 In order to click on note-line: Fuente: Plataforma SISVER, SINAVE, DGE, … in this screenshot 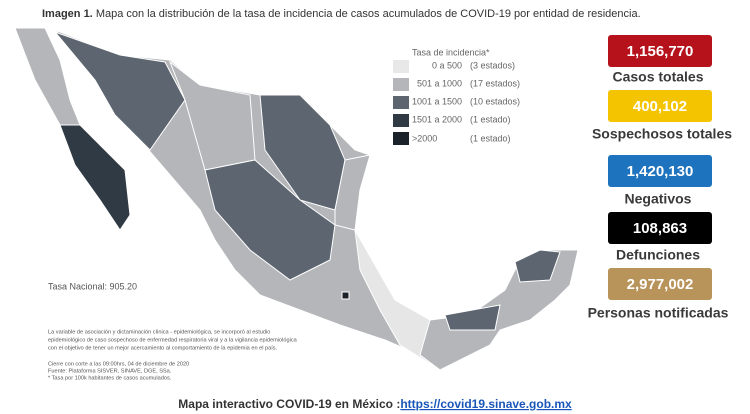, I will do `click(110, 371)`.